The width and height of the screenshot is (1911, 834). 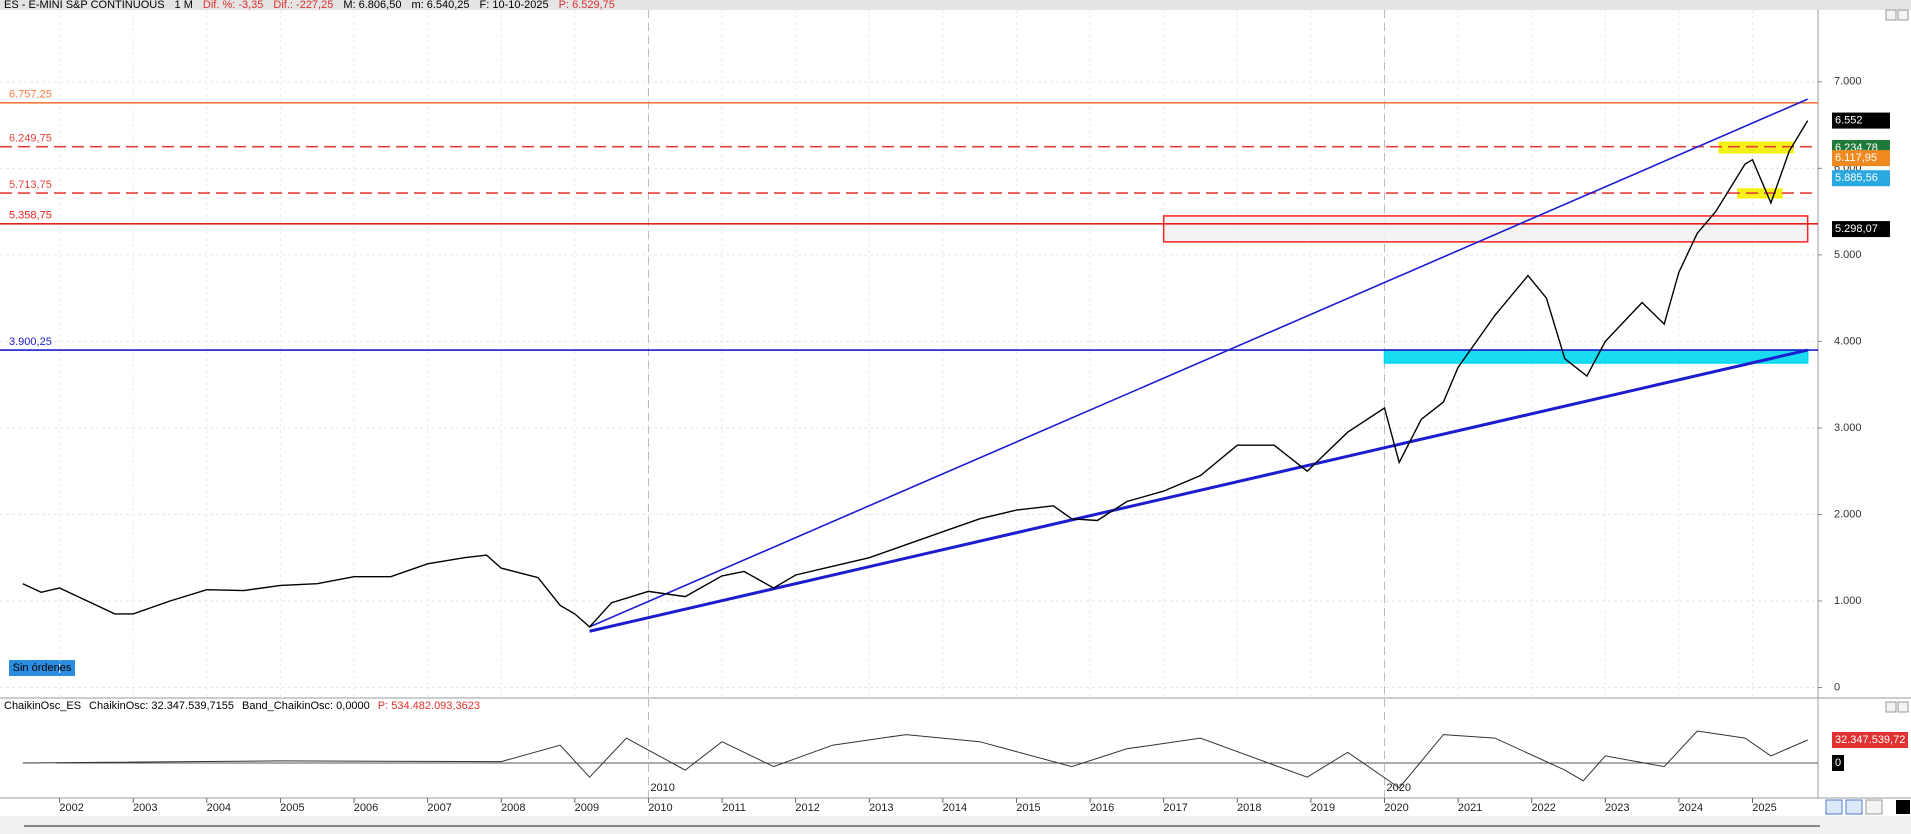 I want to click on y-tick-label: 0, so click(x=1837, y=687).